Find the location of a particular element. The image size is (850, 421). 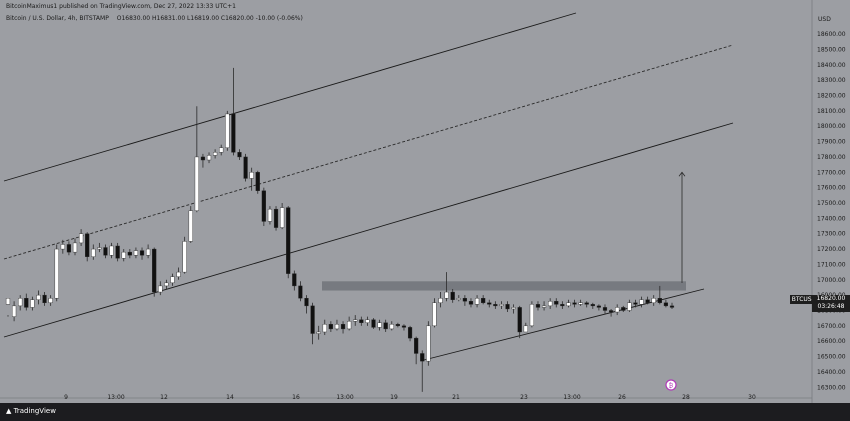

instrument-label: Bitcoin / U.S. Dollar, 4h, BITSTAMP is located at coordinates (57, 18).